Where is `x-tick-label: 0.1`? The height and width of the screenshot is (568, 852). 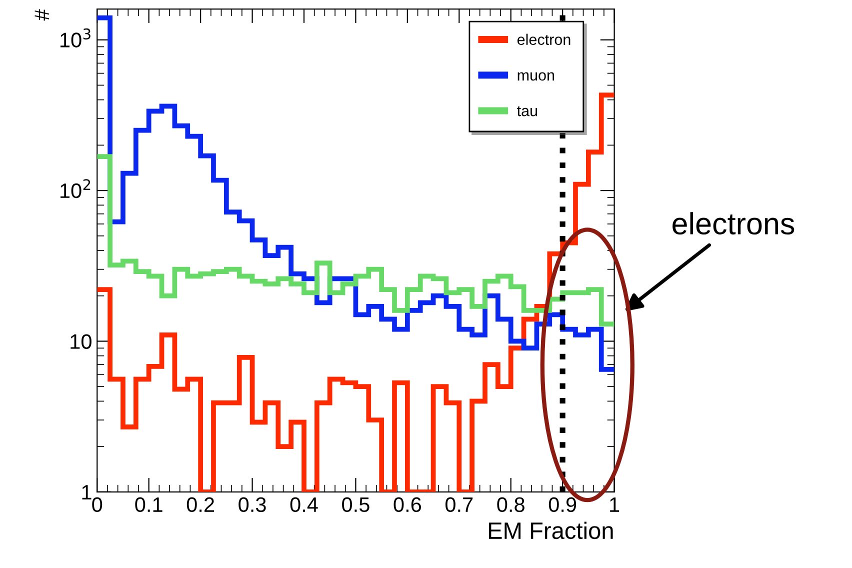
x-tick-label: 0.1 is located at coordinates (148, 504).